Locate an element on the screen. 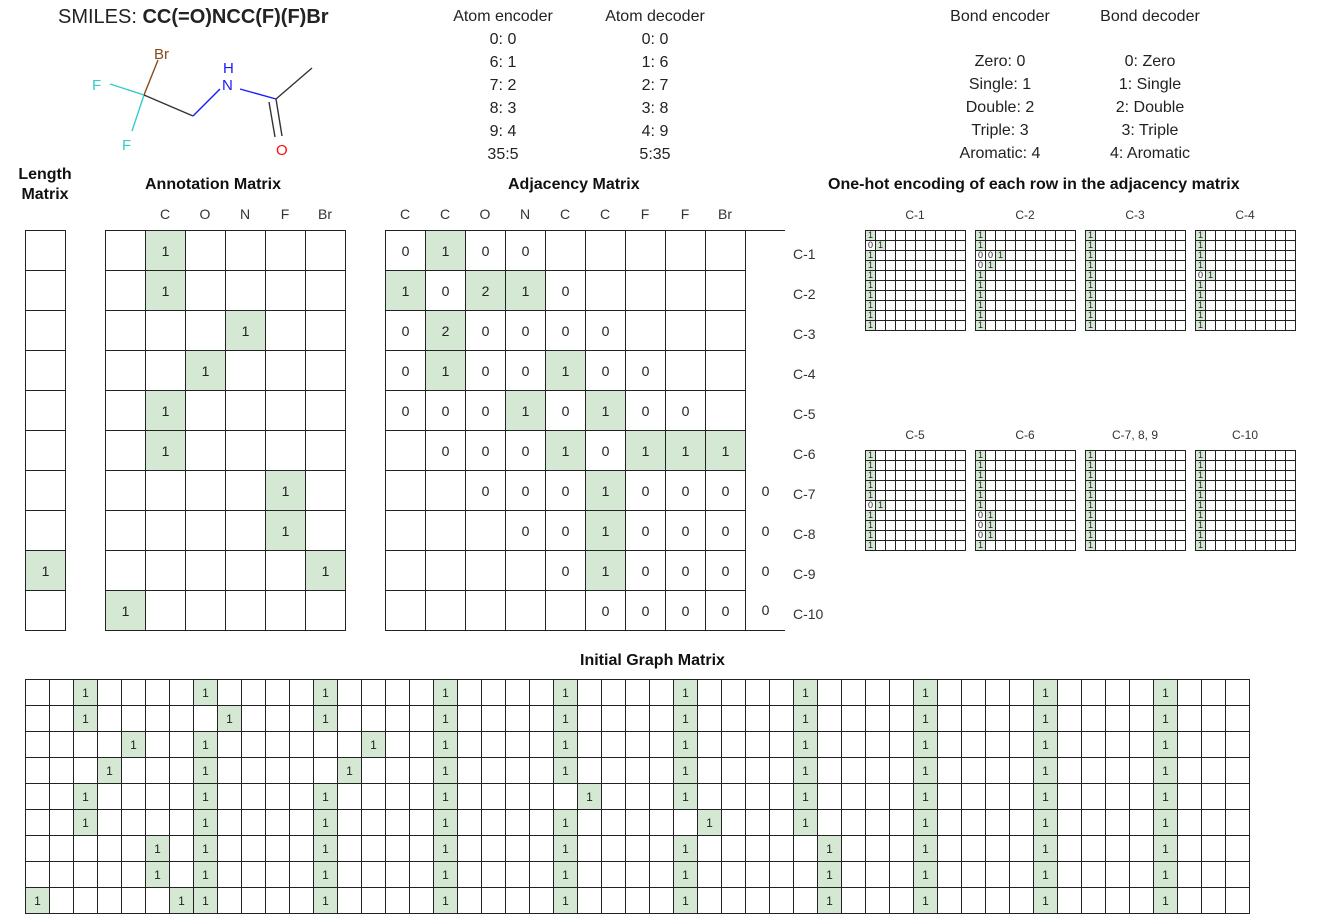  annotation-row: 1 is located at coordinates (225, 290).